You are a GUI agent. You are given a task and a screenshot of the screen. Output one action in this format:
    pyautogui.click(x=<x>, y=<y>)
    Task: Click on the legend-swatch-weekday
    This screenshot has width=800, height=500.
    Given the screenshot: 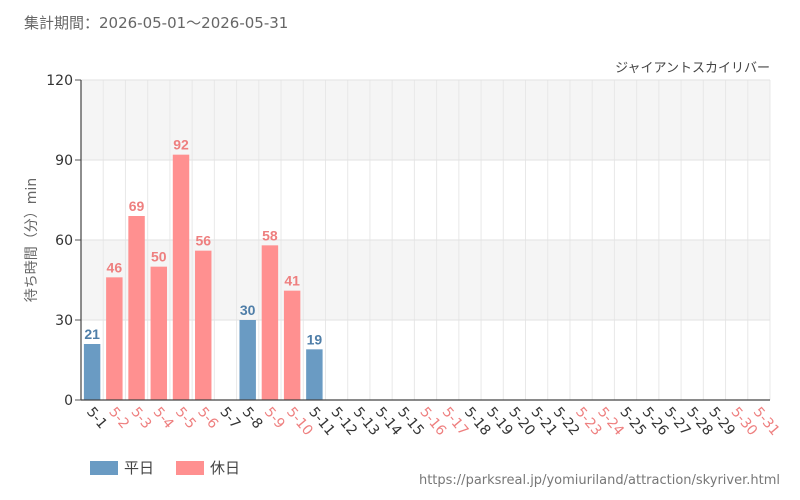 What is the action you would take?
    pyautogui.click(x=104, y=467)
    